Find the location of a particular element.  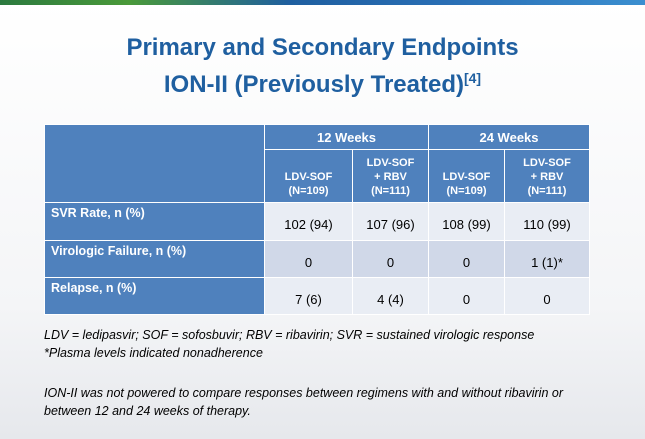

table-row: Virologic Failure, n (%) 0 0 0 1 (1)* is located at coordinates (317, 259).